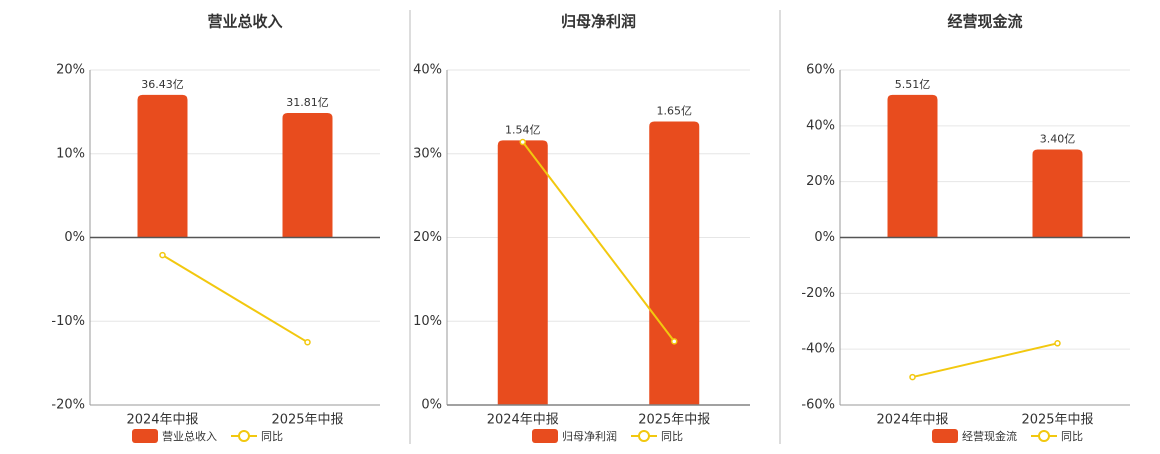  Describe the element at coordinates (589, 436) in the screenshot. I see `legend-label: 归母净利润` at that location.